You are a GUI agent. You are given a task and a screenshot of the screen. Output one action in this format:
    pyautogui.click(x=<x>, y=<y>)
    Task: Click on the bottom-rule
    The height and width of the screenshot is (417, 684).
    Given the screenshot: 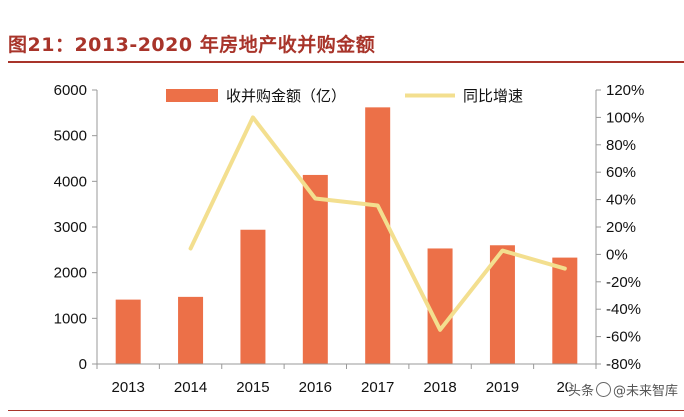 What is the action you would take?
    pyautogui.click(x=346, y=410)
    